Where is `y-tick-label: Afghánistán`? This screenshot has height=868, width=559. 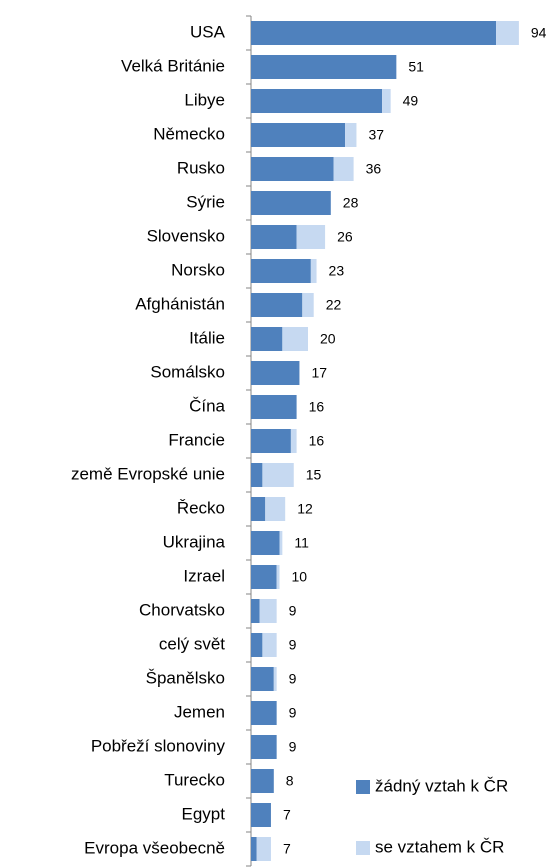
y-tick-label: Afghánistán is located at coordinates (180, 303).